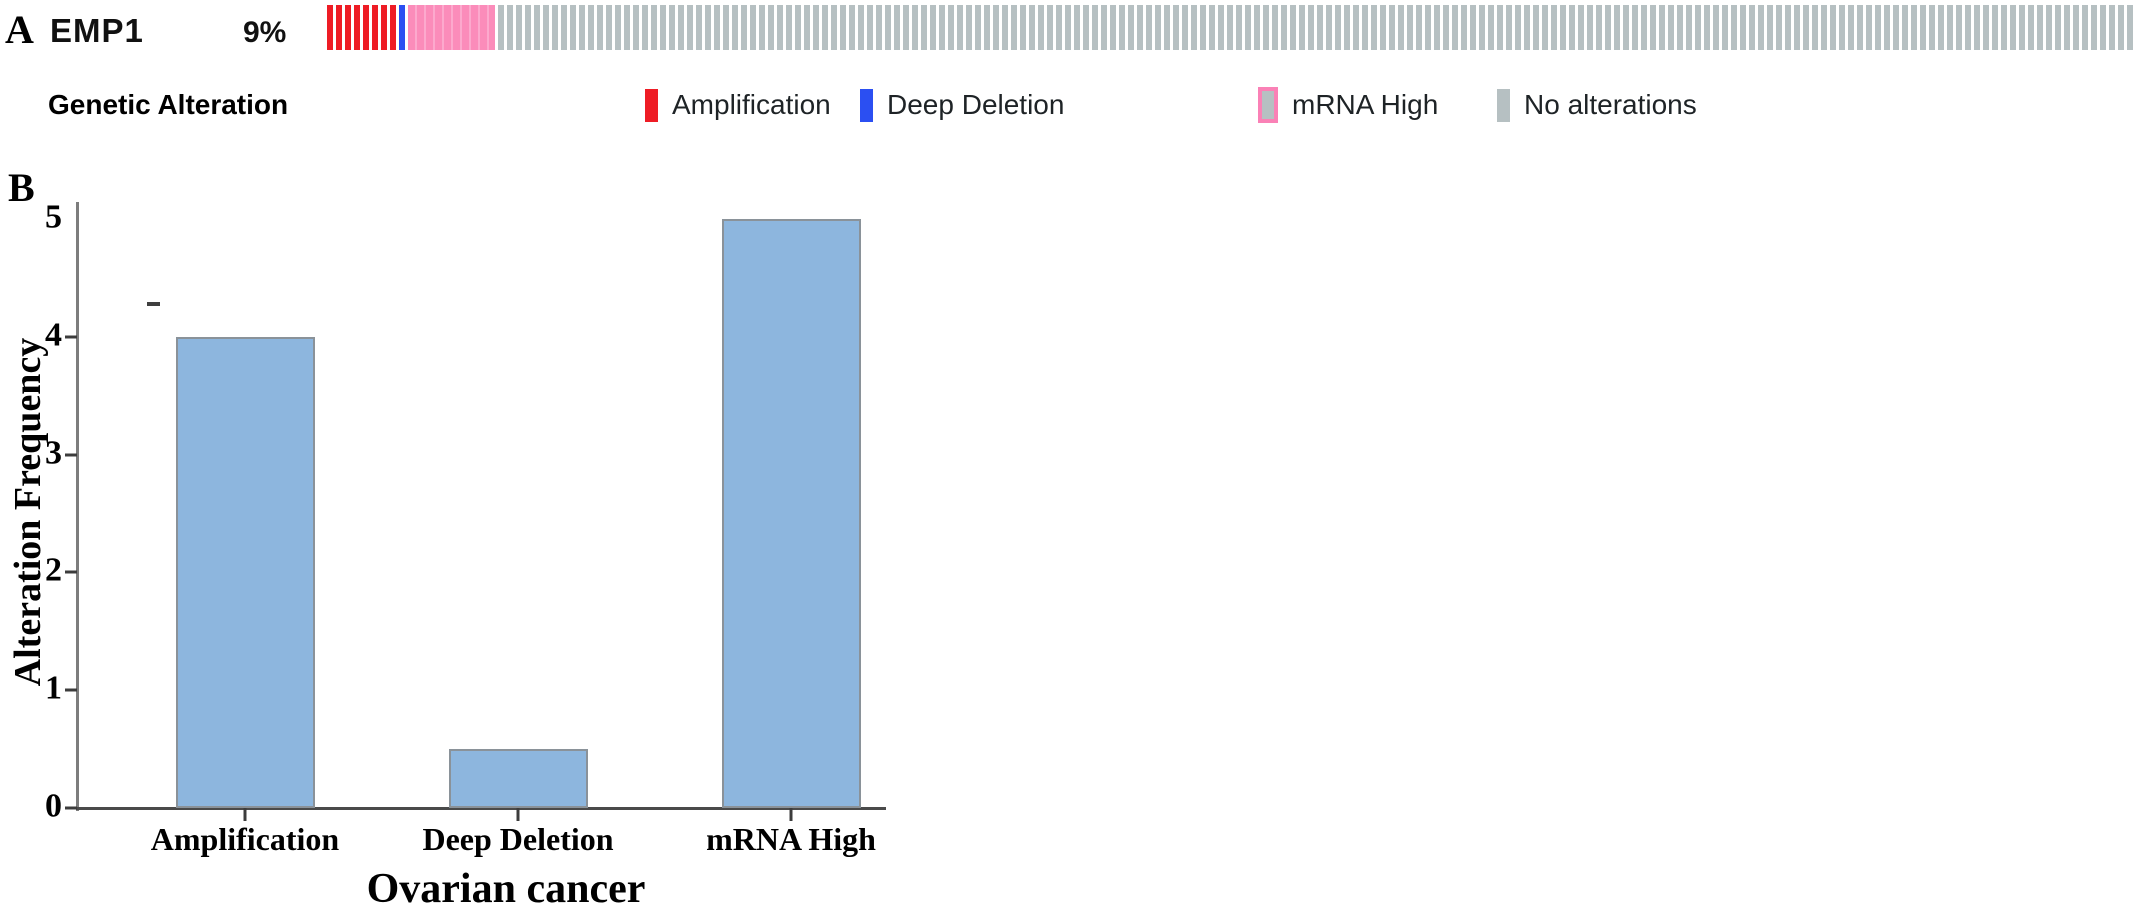 Image resolution: width=2136 pixels, height=916 pixels. Describe the element at coordinates (1268, 105) in the screenshot. I see `mrna-high-swatch` at that location.